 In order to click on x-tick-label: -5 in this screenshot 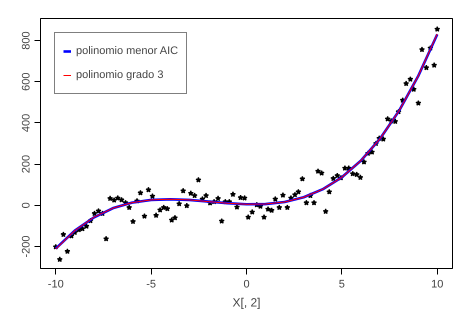, I will do `click(151, 284)`.